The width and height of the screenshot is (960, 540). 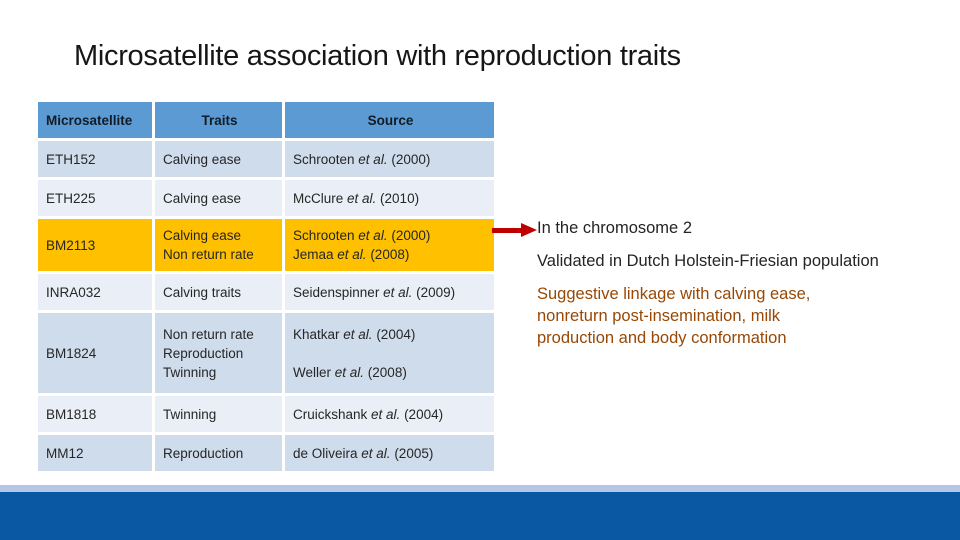 I want to click on table-row: BM1818 Twinning Cruickshank et al. (2004), so click(x=266, y=414).